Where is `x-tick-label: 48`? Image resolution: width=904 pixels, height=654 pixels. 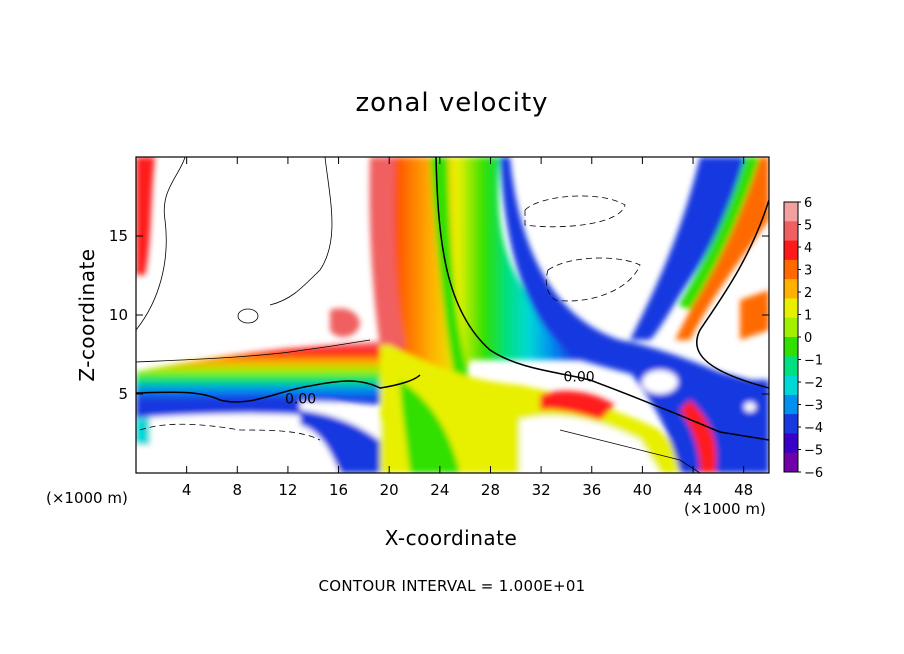 x-tick-label: 48 is located at coordinates (743, 490).